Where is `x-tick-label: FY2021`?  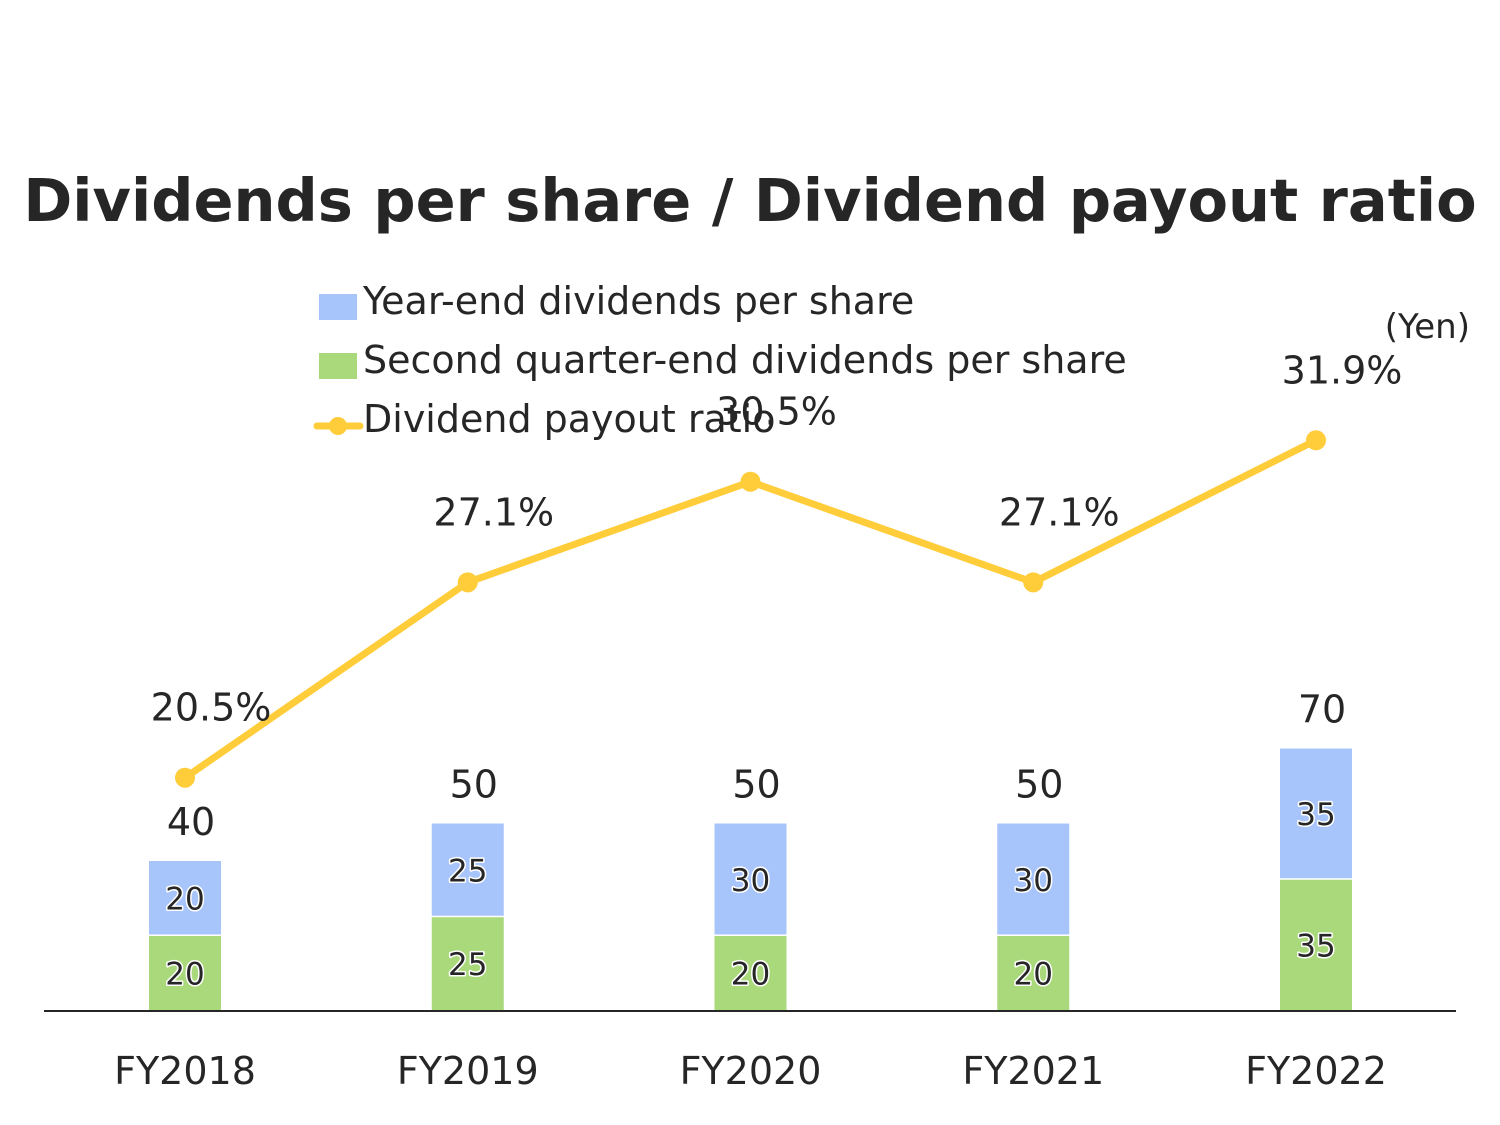
x-tick-label: FY2021 is located at coordinates (1033, 1071).